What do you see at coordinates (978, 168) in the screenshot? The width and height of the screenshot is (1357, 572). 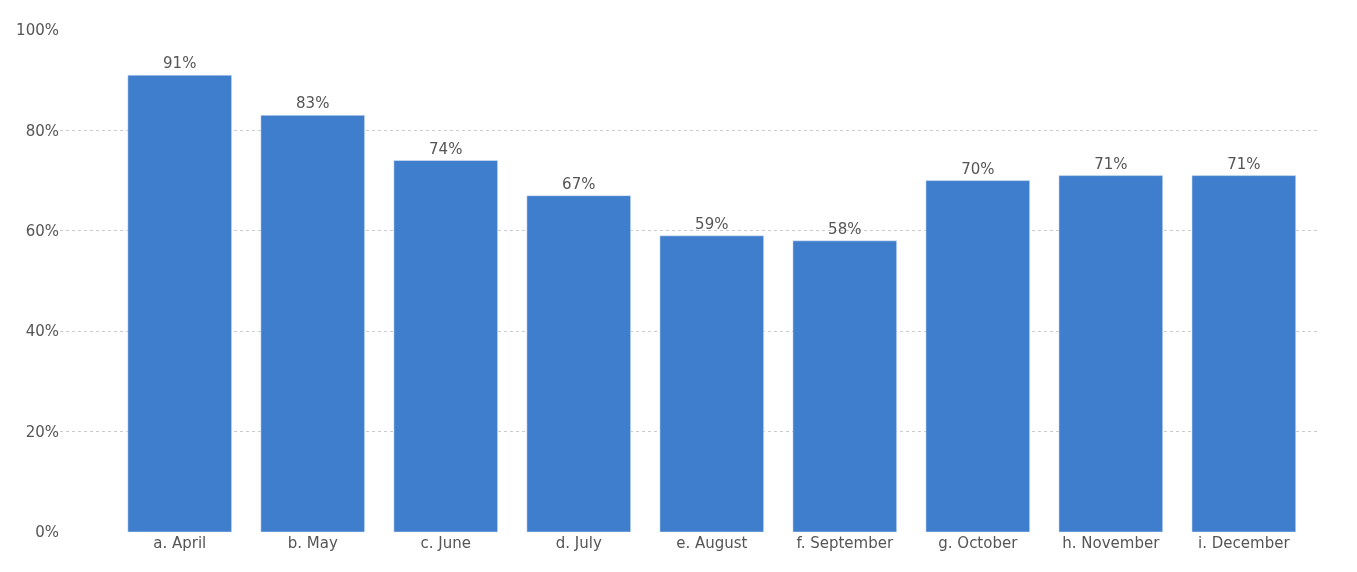 I see `data-label: 70%` at bounding box center [978, 168].